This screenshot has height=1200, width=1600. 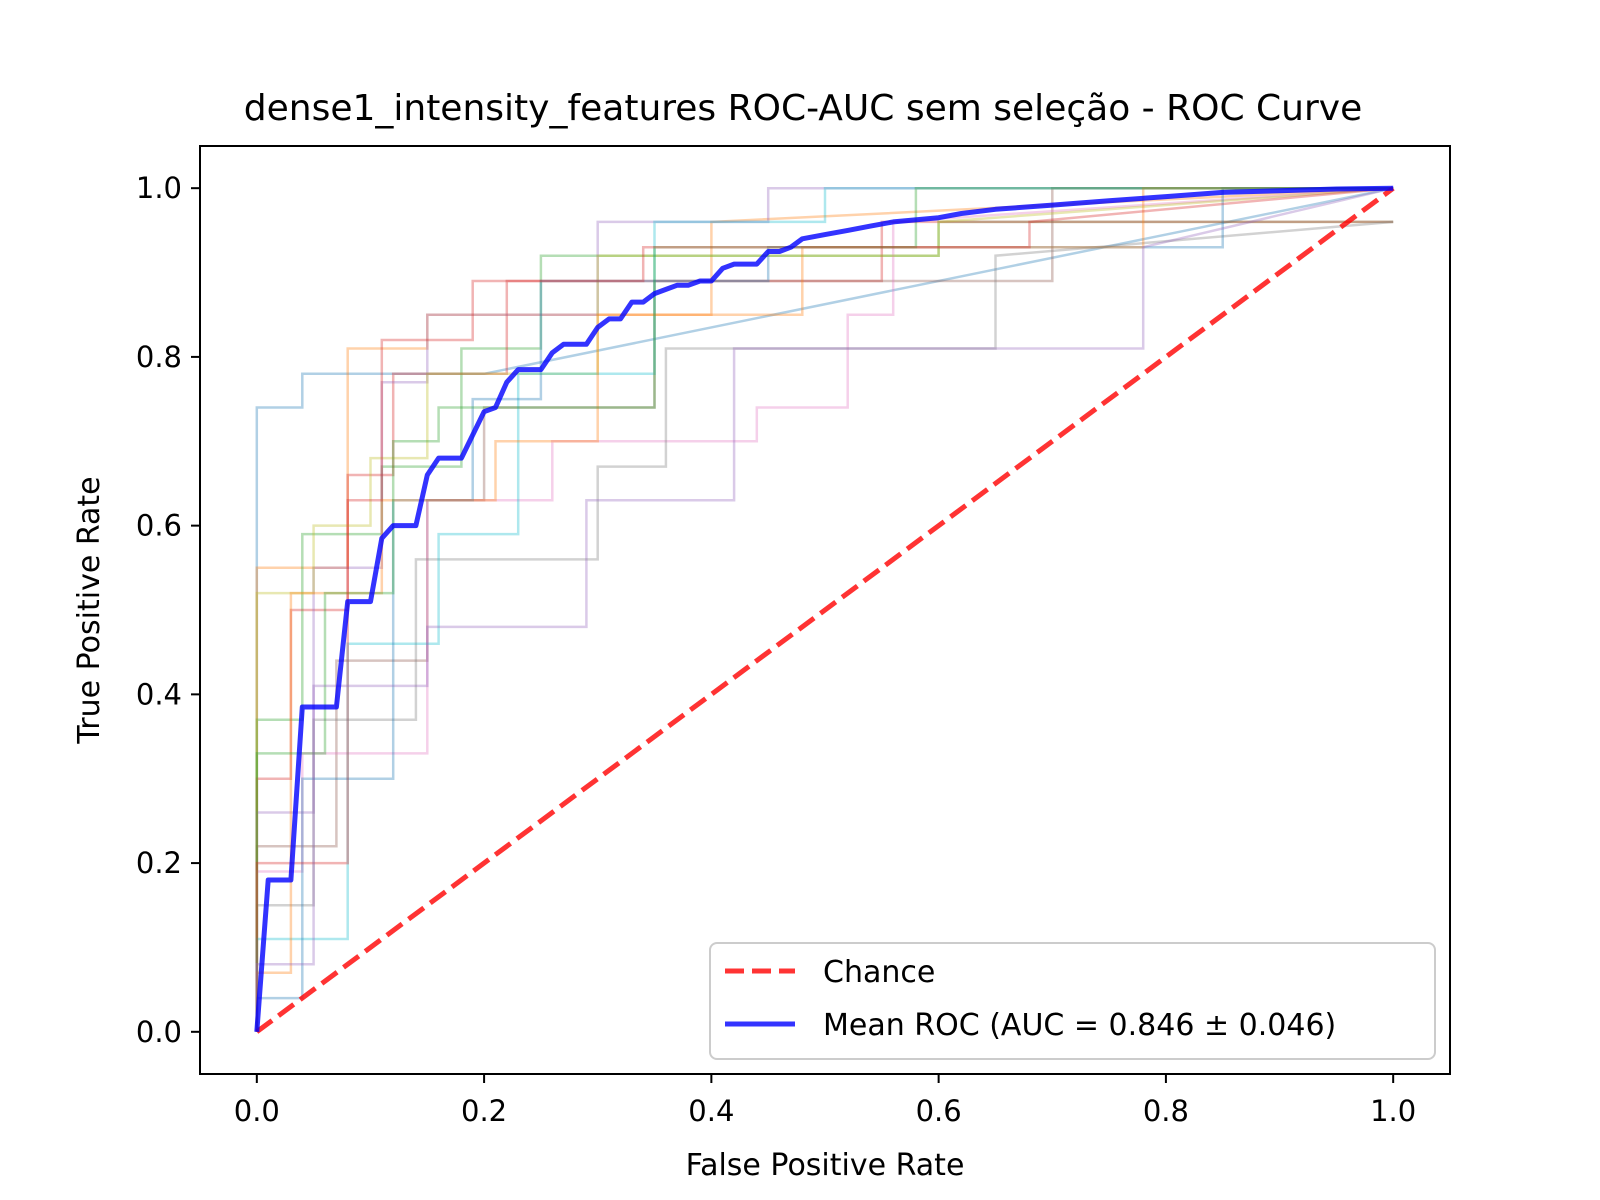 I want to click on x-tick-label: 0.2, so click(x=484, y=1111).